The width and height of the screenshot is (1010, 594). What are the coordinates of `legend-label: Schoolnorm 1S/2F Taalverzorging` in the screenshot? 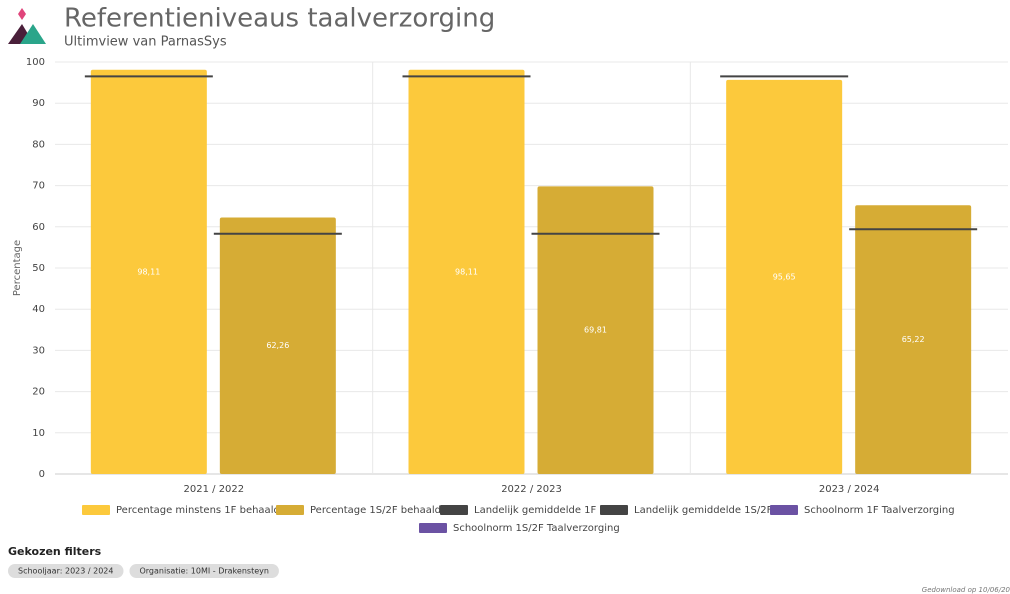 It's located at (536, 528).